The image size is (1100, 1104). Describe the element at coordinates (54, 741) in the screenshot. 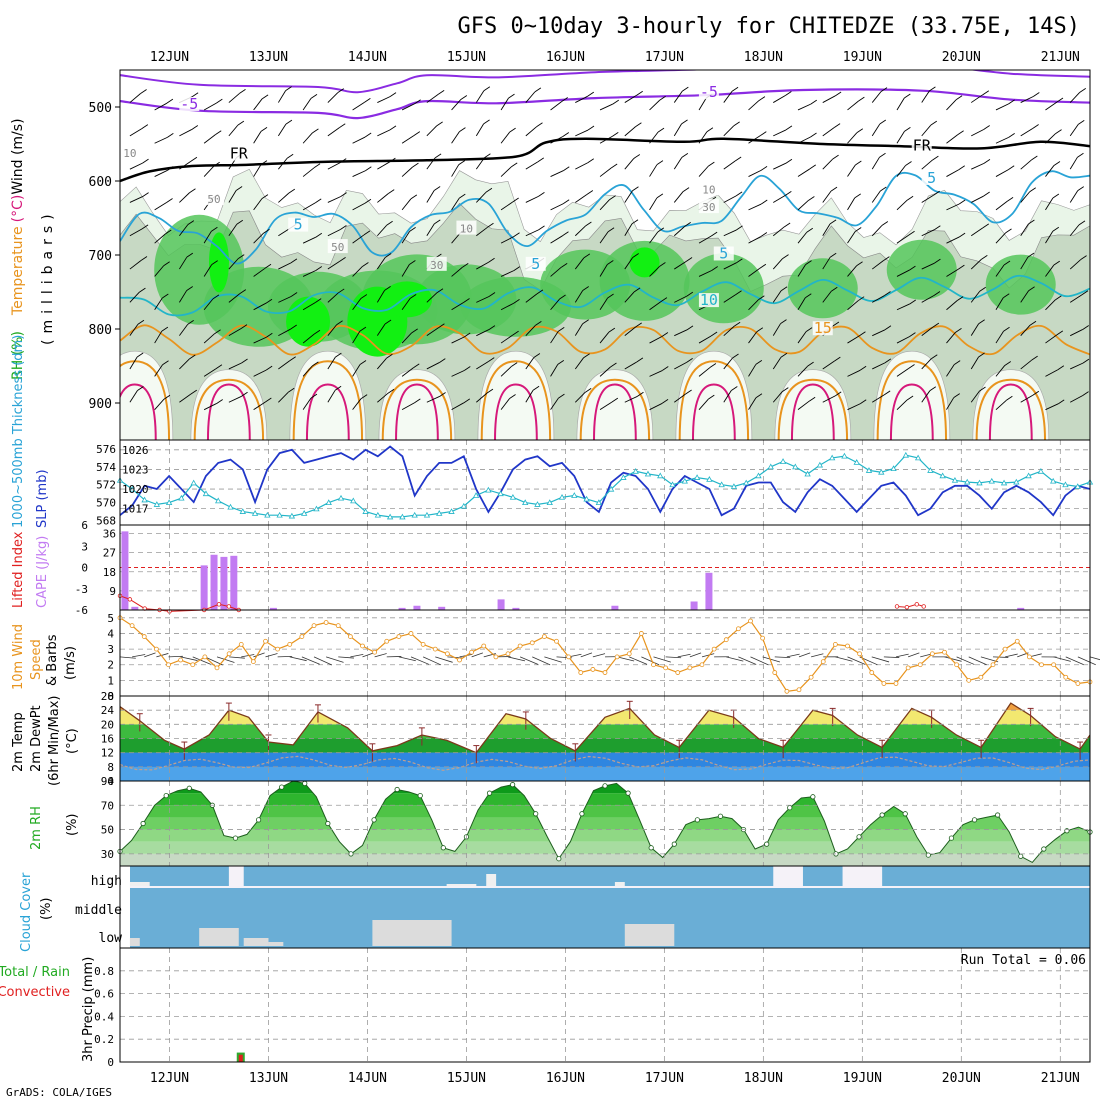

I see `temp-legend-c: (6hr Min/Max)` at that location.